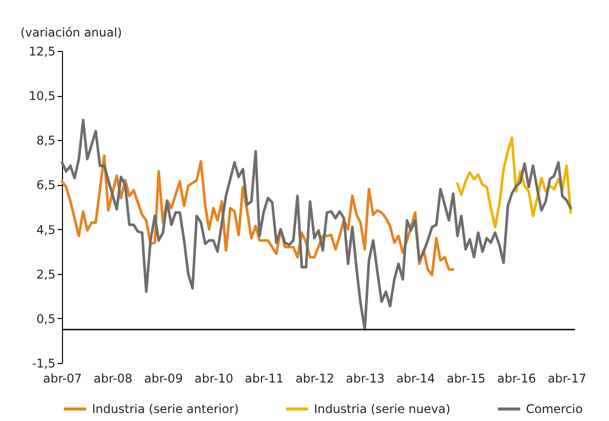 Image resolution: width=609 pixels, height=421 pixels. Describe the element at coordinates (165, 409) in the screenshot. I see `legend-label: Industria (serie anterior)` at that location.